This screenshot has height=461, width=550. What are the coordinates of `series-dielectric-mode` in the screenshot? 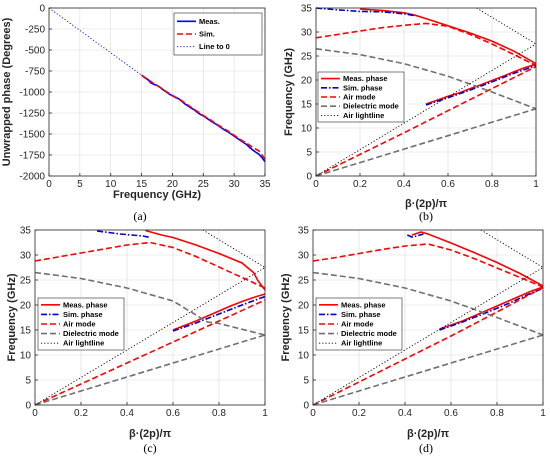 It's located at (426, 112).